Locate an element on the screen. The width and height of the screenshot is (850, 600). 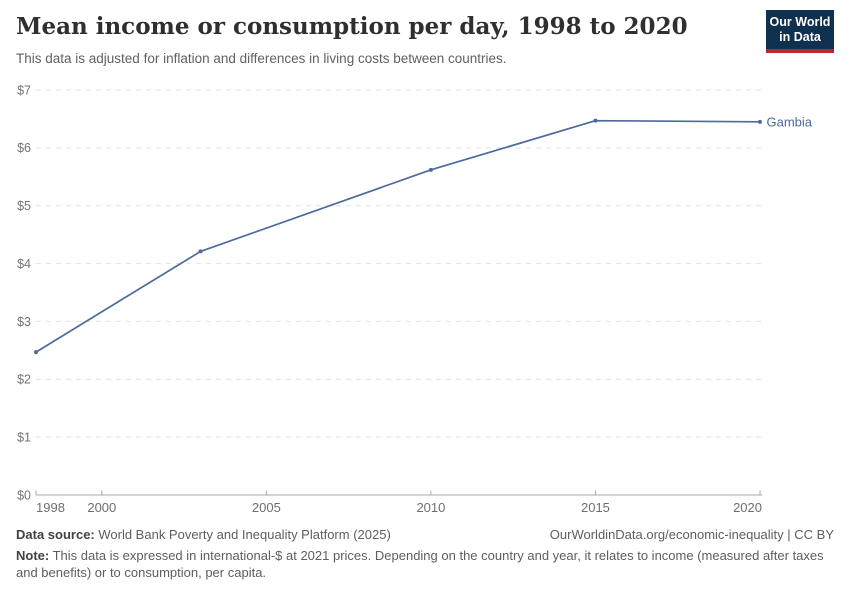
owid-logo-line1: Our World is located at coordinates (800, 22).